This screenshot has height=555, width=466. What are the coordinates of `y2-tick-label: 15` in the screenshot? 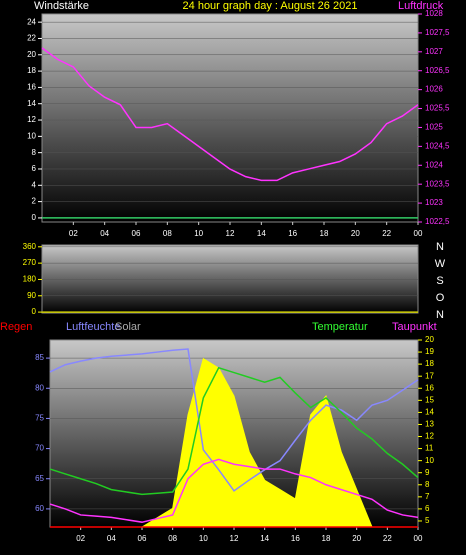 It's located at (429, 399).